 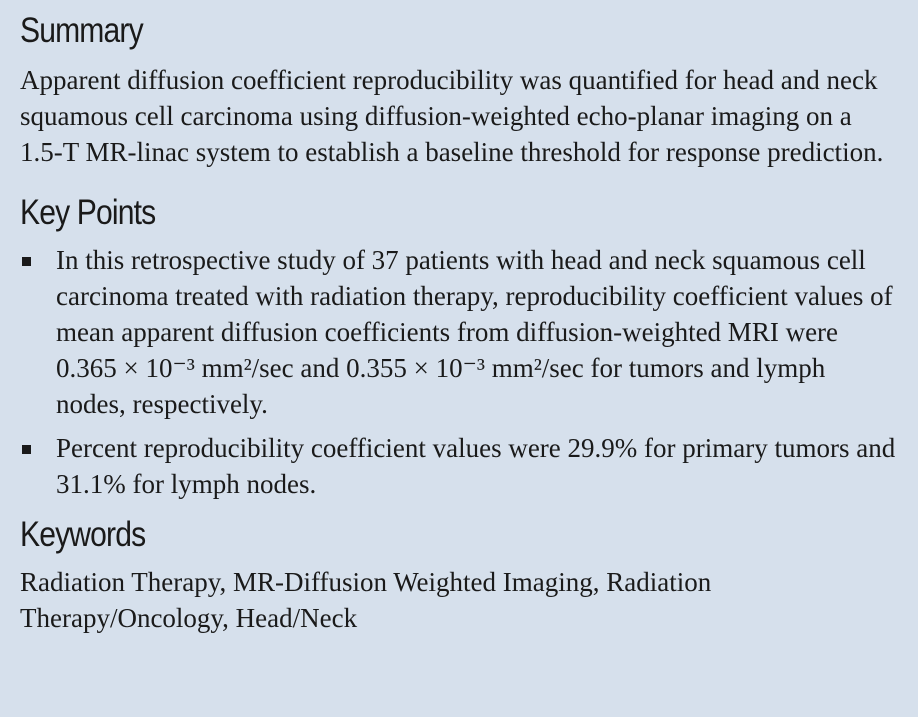 I want to click on summary-heading: Summary, so click(x=82, y=30).